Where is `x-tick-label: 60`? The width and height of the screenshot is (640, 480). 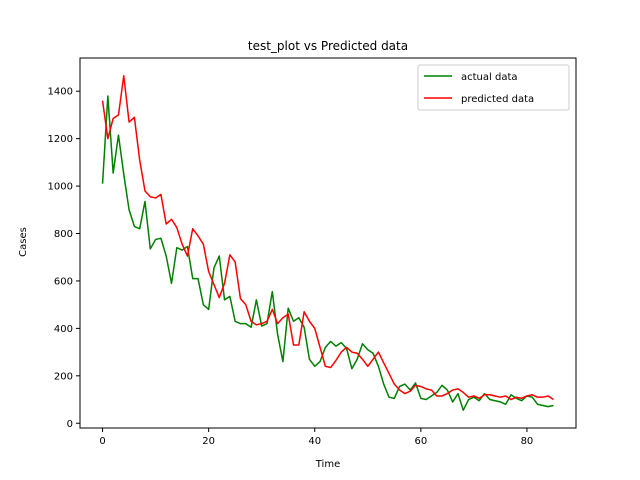
x-tick-label: 60 is located at coordinates (420, 441).